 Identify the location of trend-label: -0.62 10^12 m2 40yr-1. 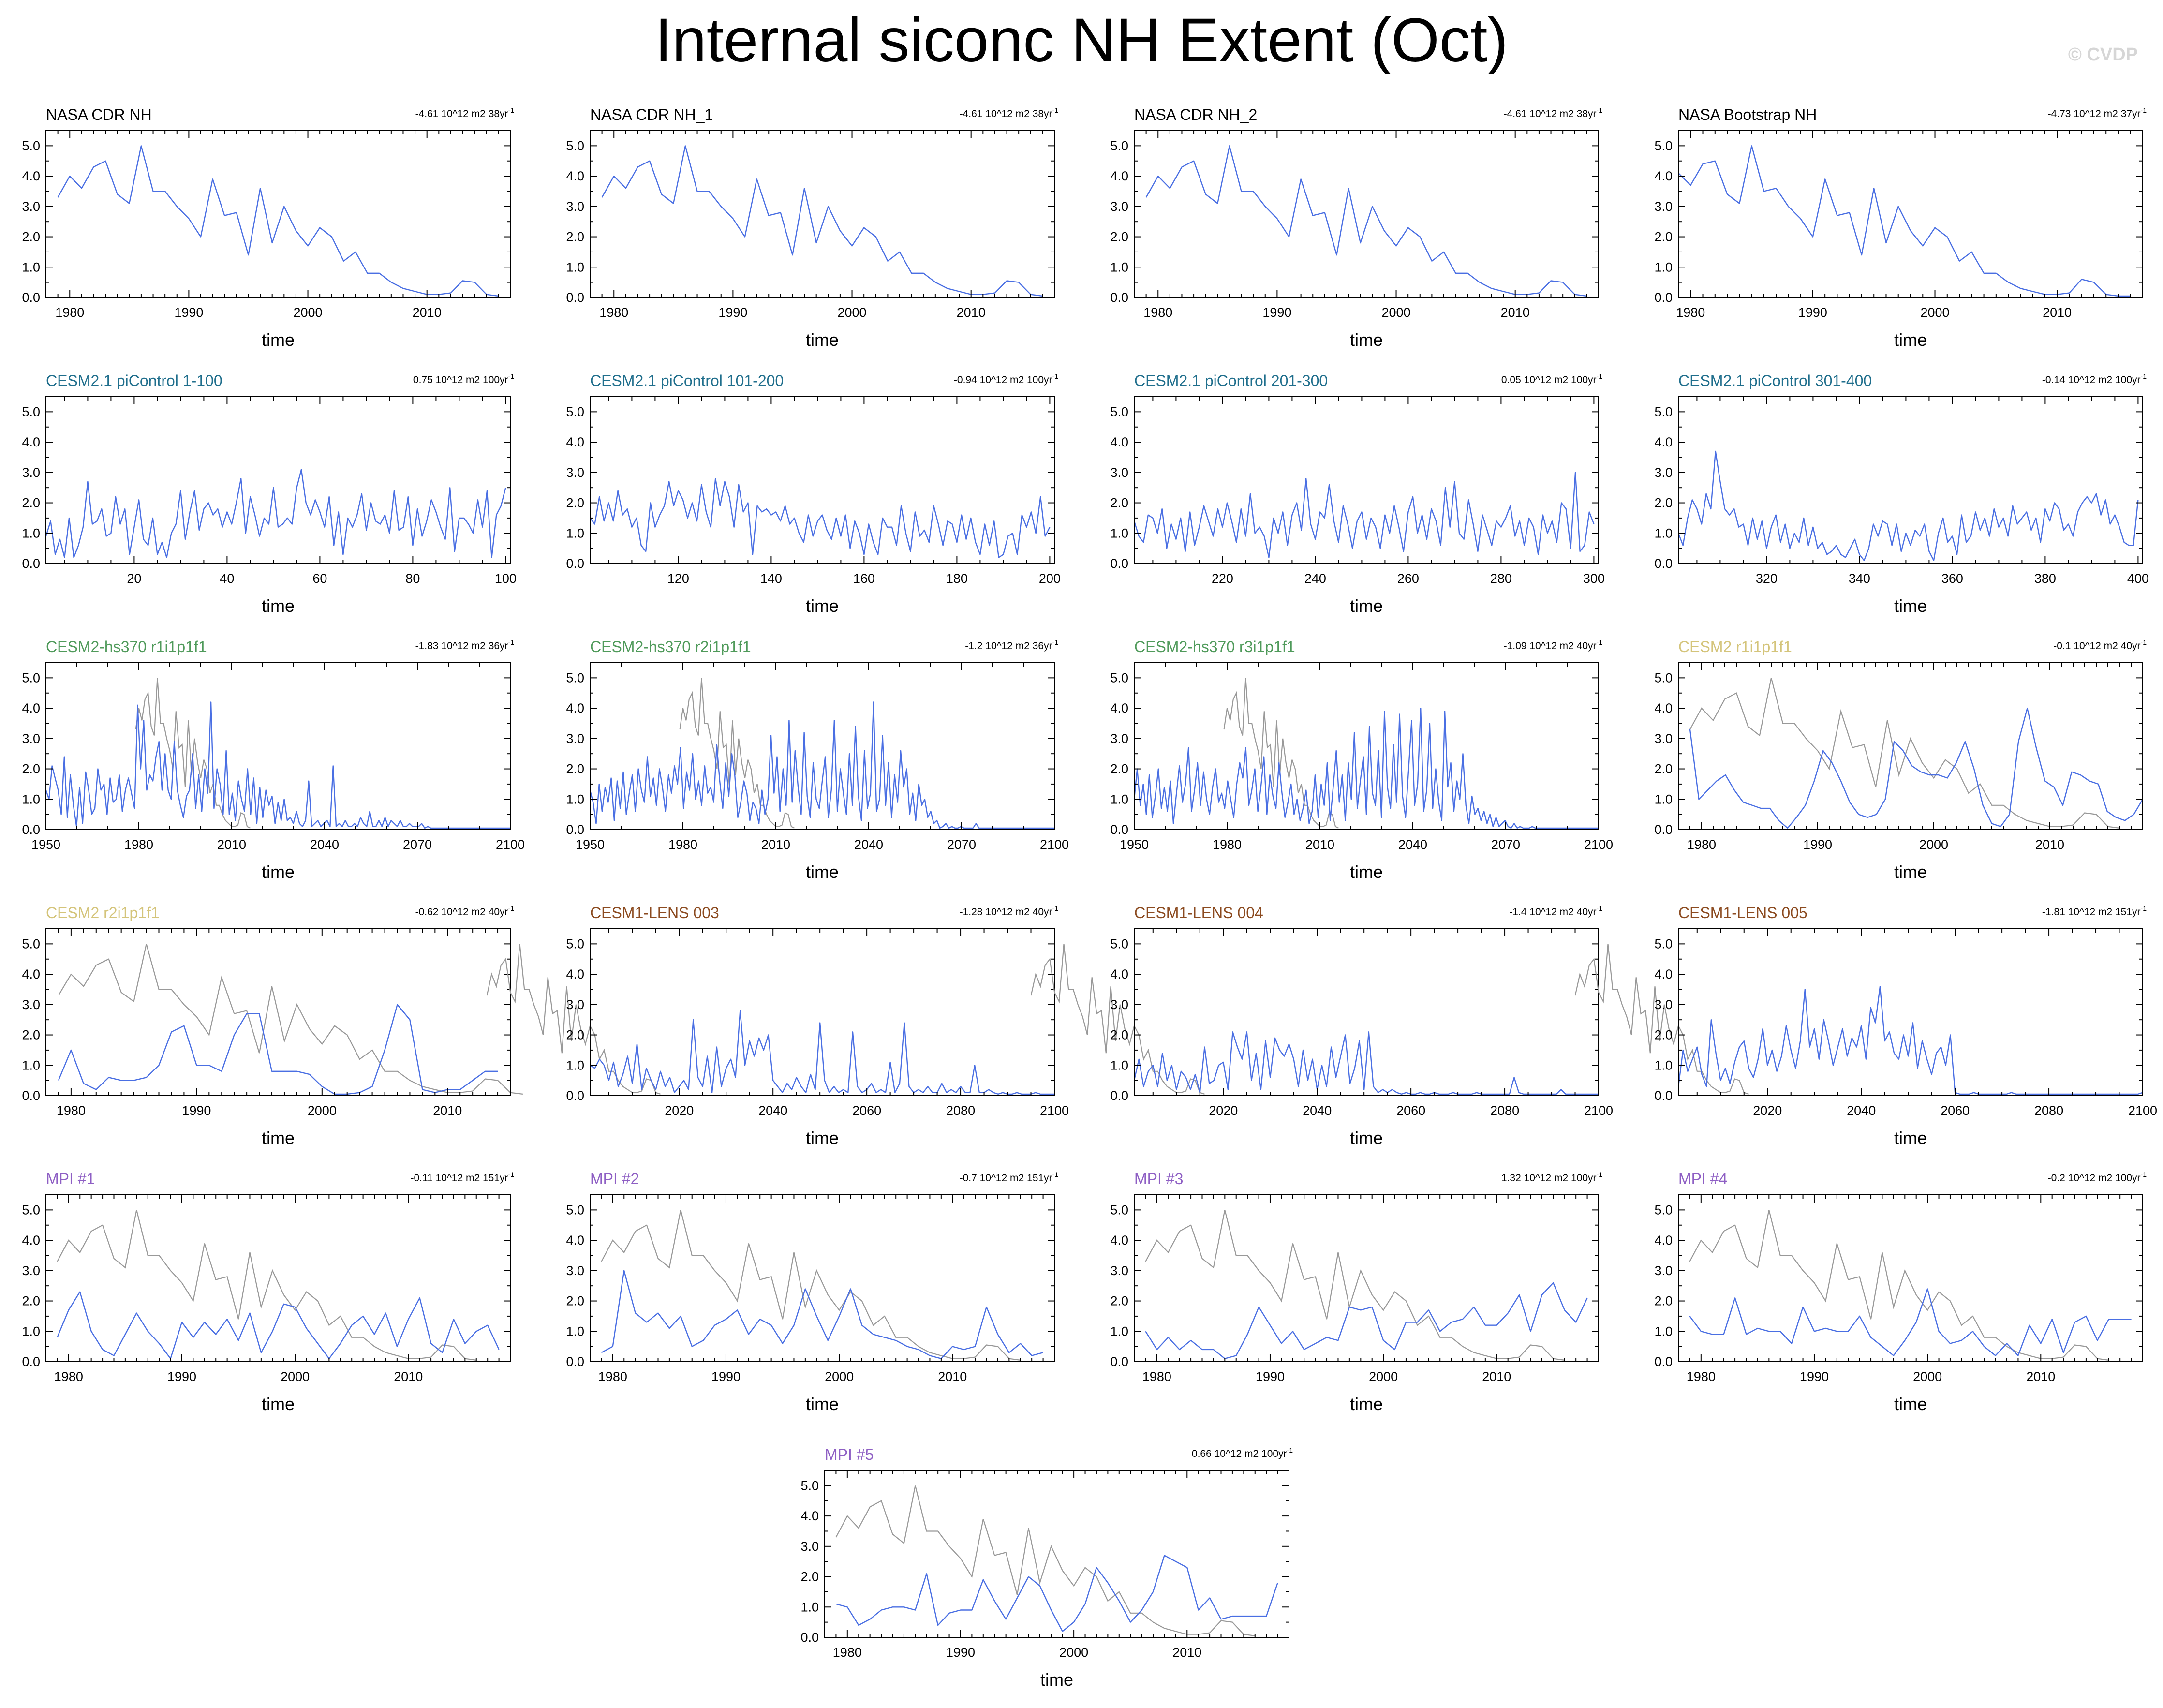
(465, 911).